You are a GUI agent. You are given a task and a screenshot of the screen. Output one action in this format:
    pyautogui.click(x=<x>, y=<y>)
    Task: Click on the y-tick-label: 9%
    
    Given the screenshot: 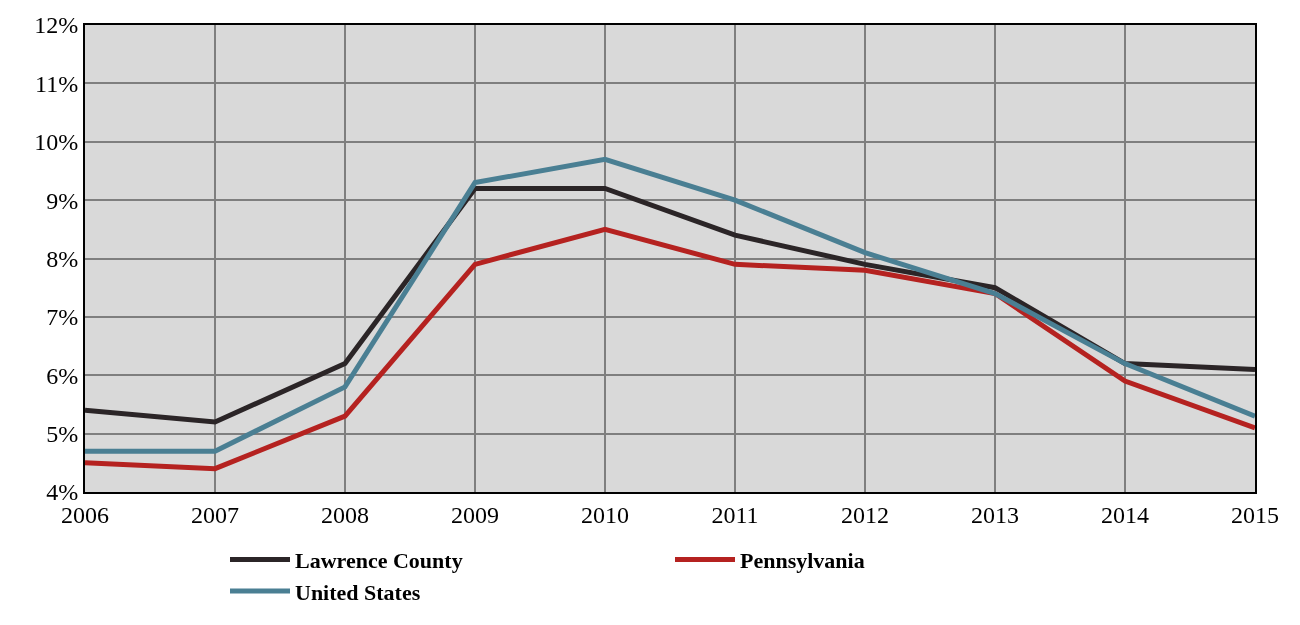 What is the action you would take?
    pyautogui.click(x=62, y=200)
    